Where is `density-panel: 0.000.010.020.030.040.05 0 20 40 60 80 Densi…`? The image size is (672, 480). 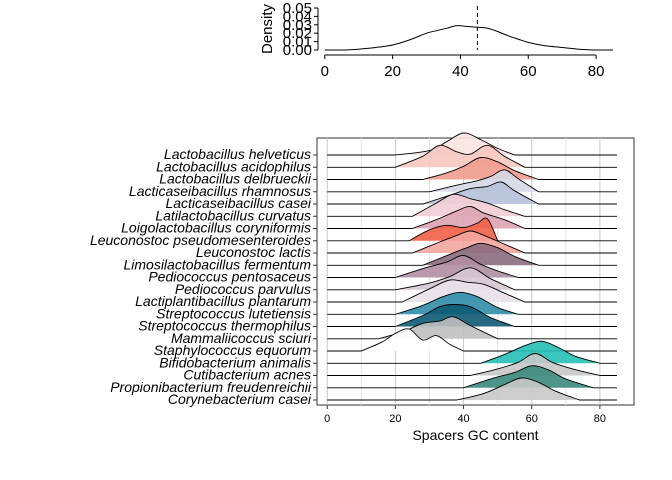 density-panel: 0.000.010.020.030.040.05 0 20 40 60 80 Densi… is located at coordinates (436, 40).